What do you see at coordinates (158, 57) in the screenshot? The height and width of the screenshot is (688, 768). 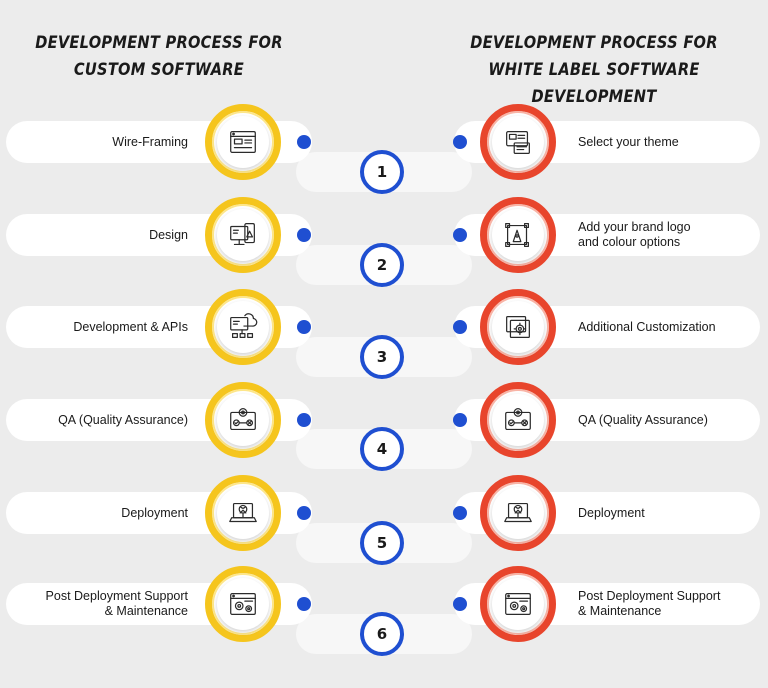 I see `heading-custom-software: DEVELOPMENT PROCESS FOR CUSTOM SOFTWARE` at bounding box center [158, 57].